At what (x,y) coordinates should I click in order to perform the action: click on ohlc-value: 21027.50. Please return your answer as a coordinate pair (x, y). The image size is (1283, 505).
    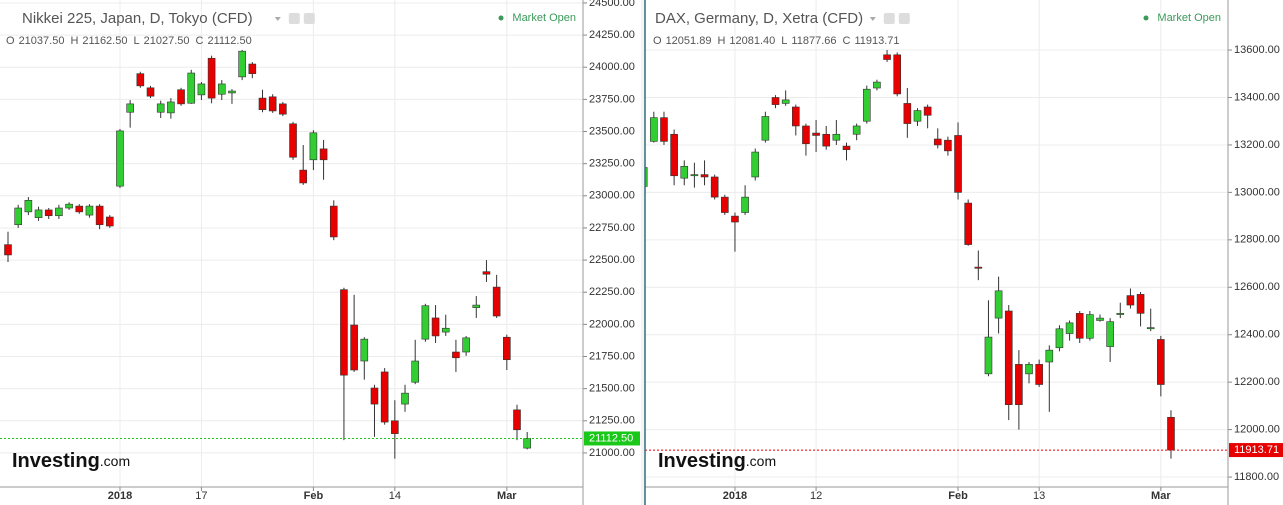
    Looking at the image, I should click on (167, 41).